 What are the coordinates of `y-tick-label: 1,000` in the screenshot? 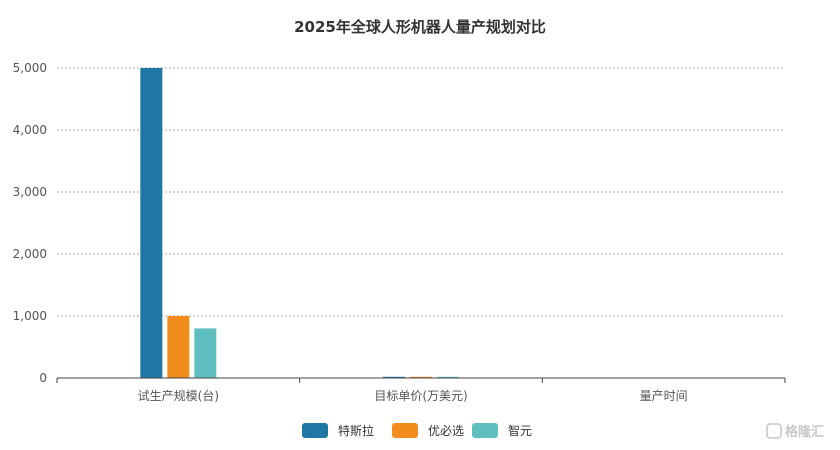 It's located at (30, 316).